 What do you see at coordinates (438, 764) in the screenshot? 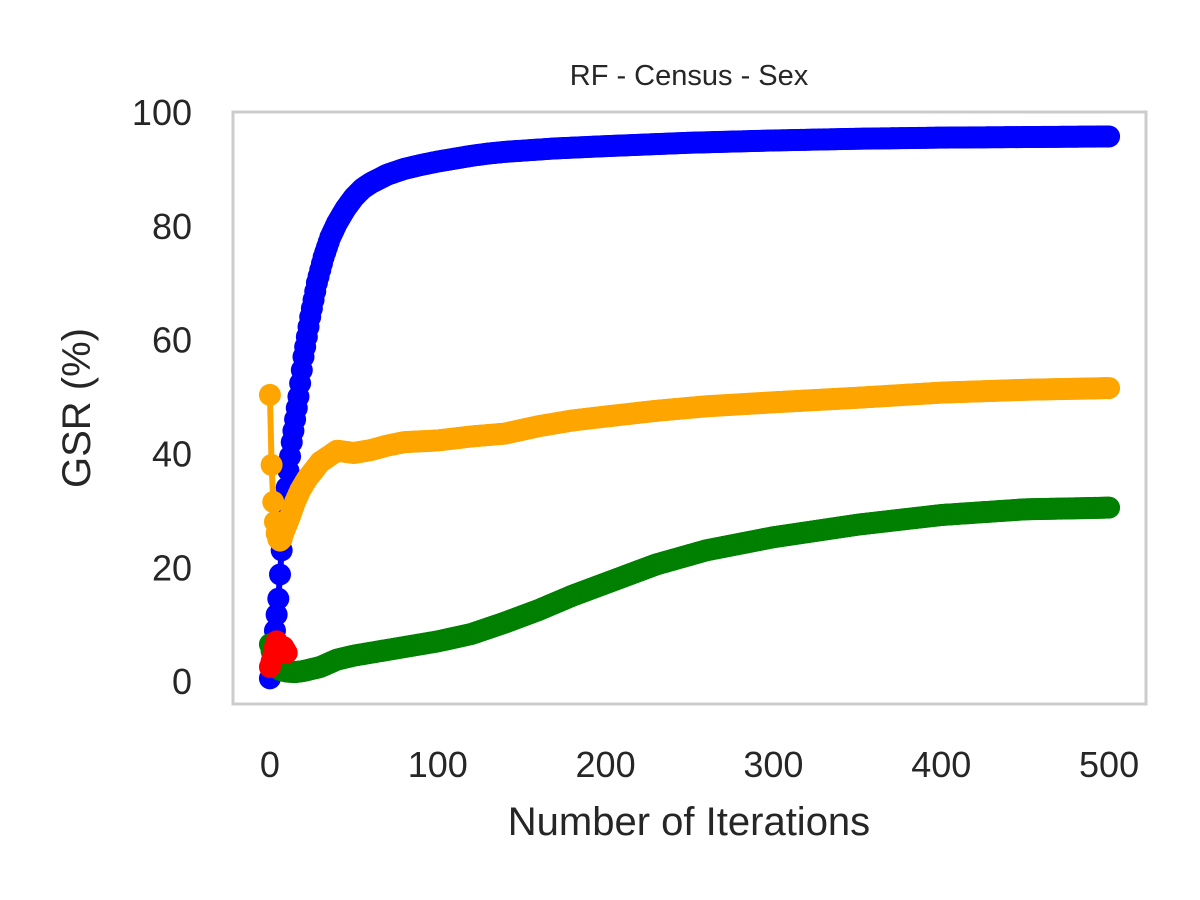
I see `x-tick-label: 100` at bounding box center [438, 764].